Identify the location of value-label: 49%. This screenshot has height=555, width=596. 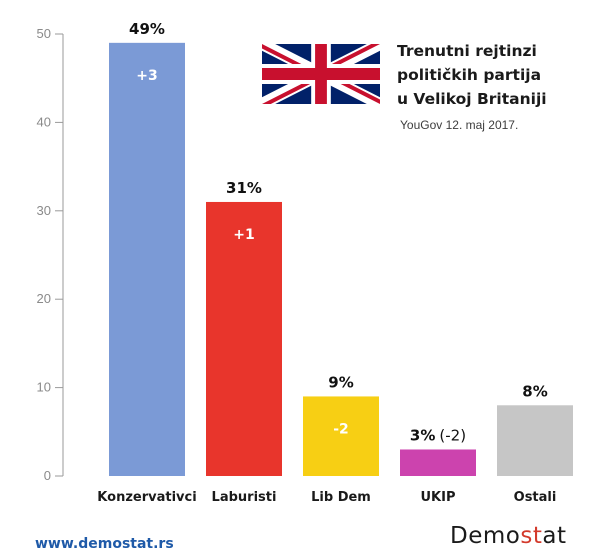
(147, 29).